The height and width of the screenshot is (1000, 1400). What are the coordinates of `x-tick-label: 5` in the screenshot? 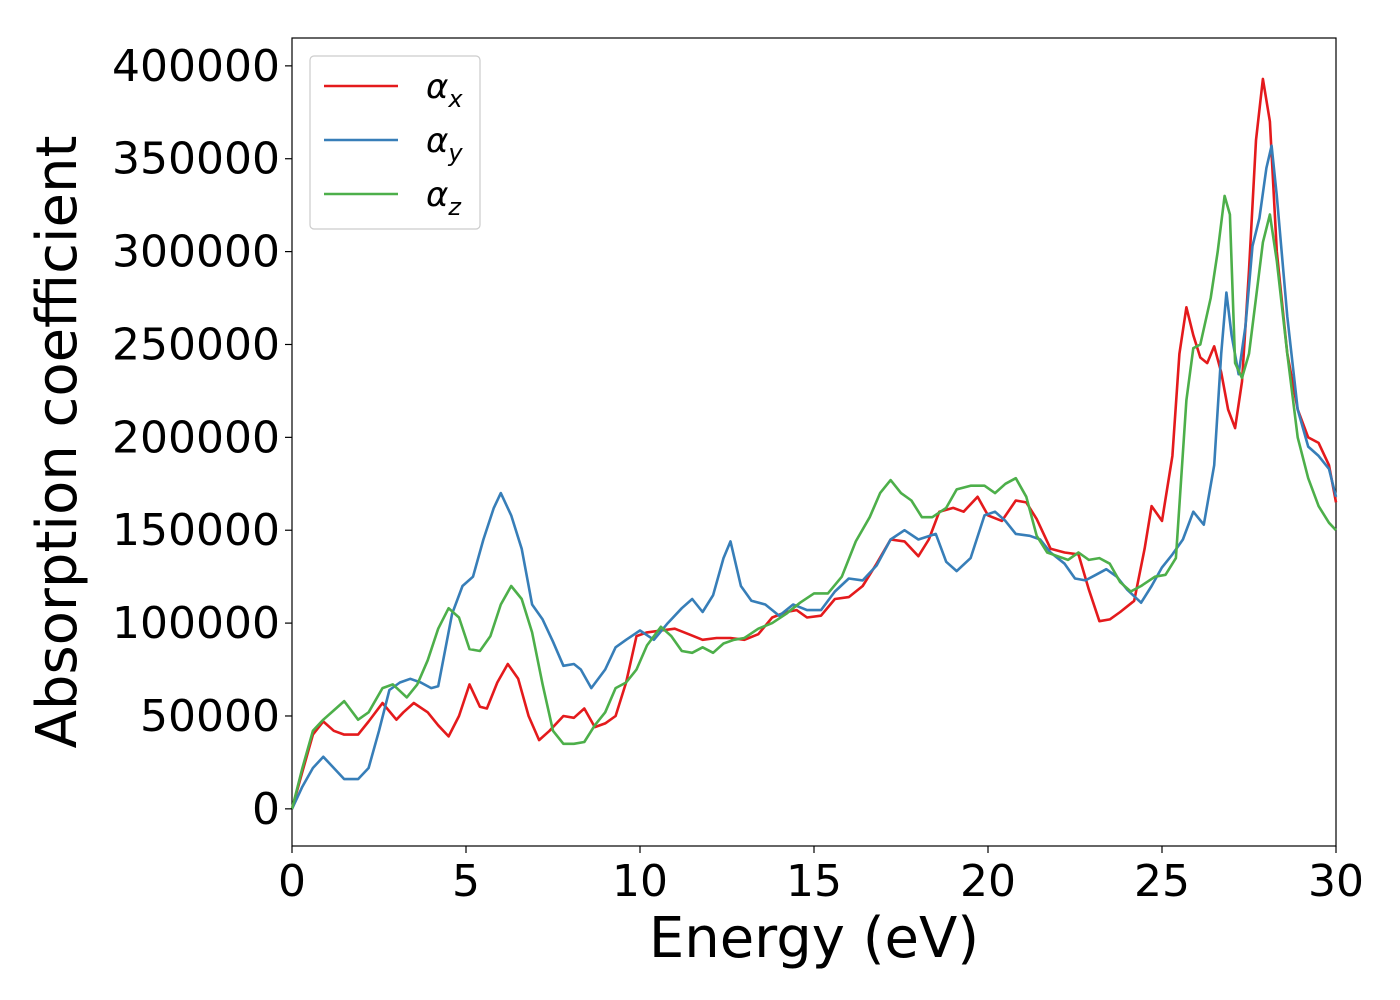 It's located at (466, 881).